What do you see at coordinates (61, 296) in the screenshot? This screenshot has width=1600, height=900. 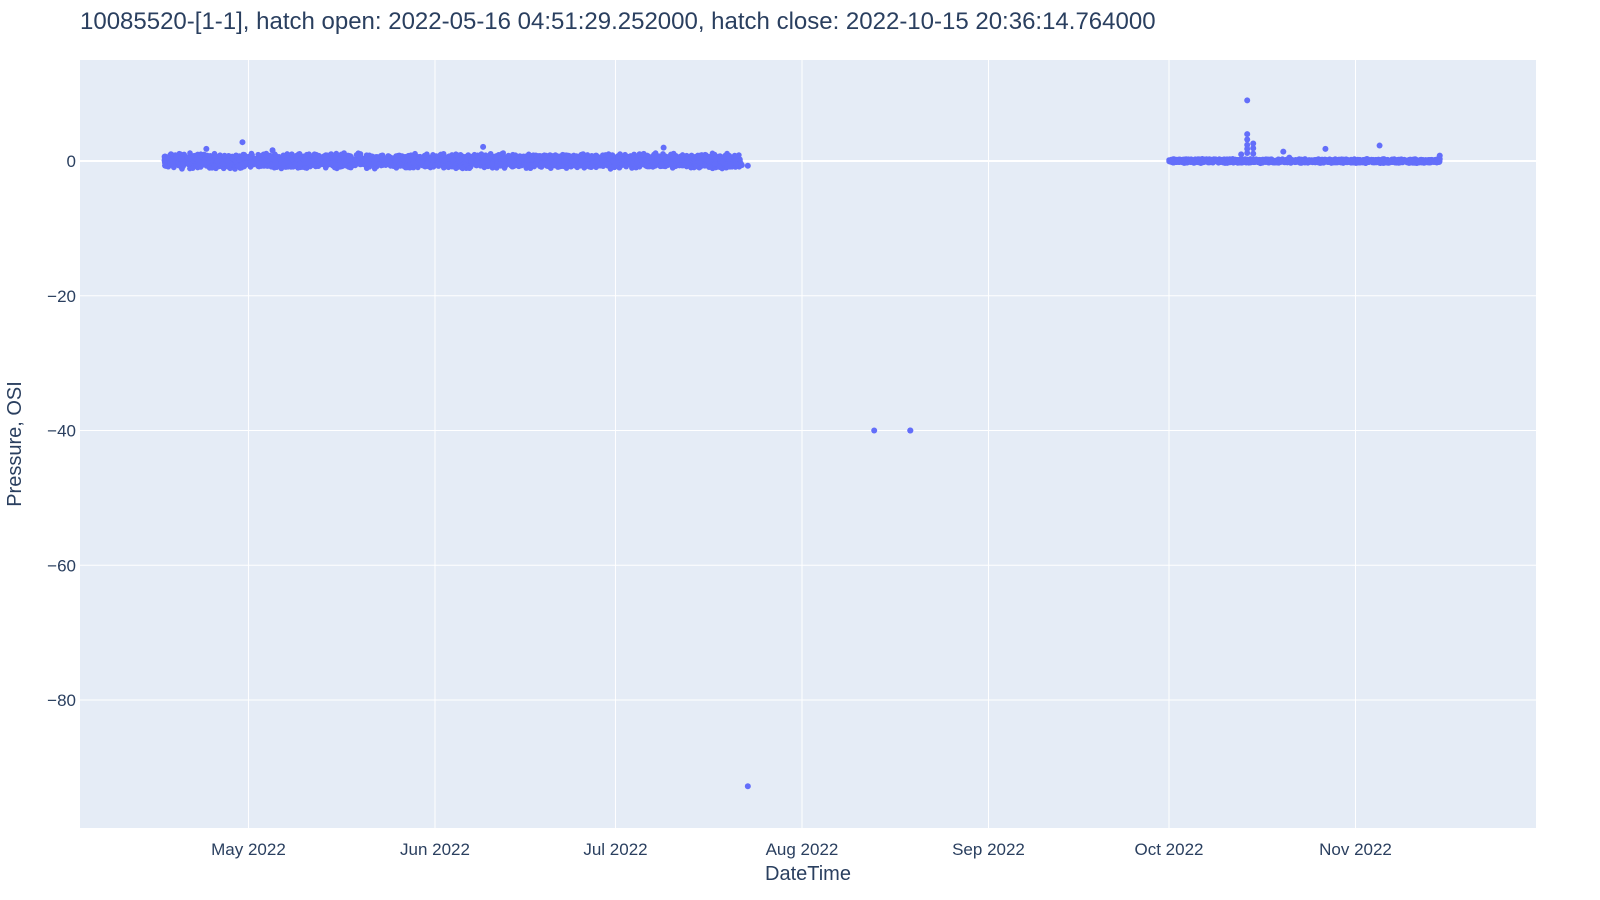 I see `y-tick-label: −20` at bounding box center [61, 296].